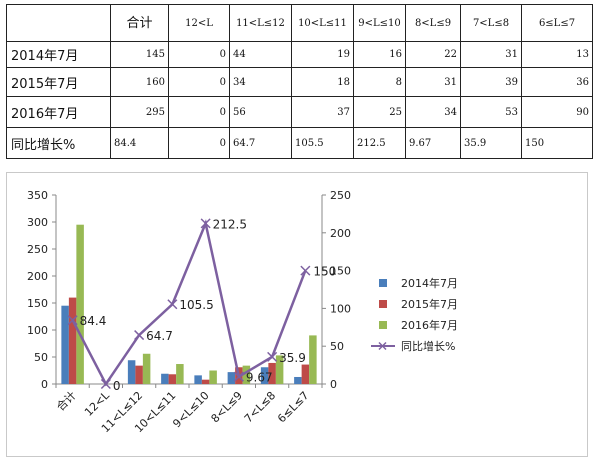 The width and height of the screenshot is (600, 462). What do you see at coordinates (433, 143) in the screenshot?
I see `table-cell: 9.67` at bounding box center [433, 143].